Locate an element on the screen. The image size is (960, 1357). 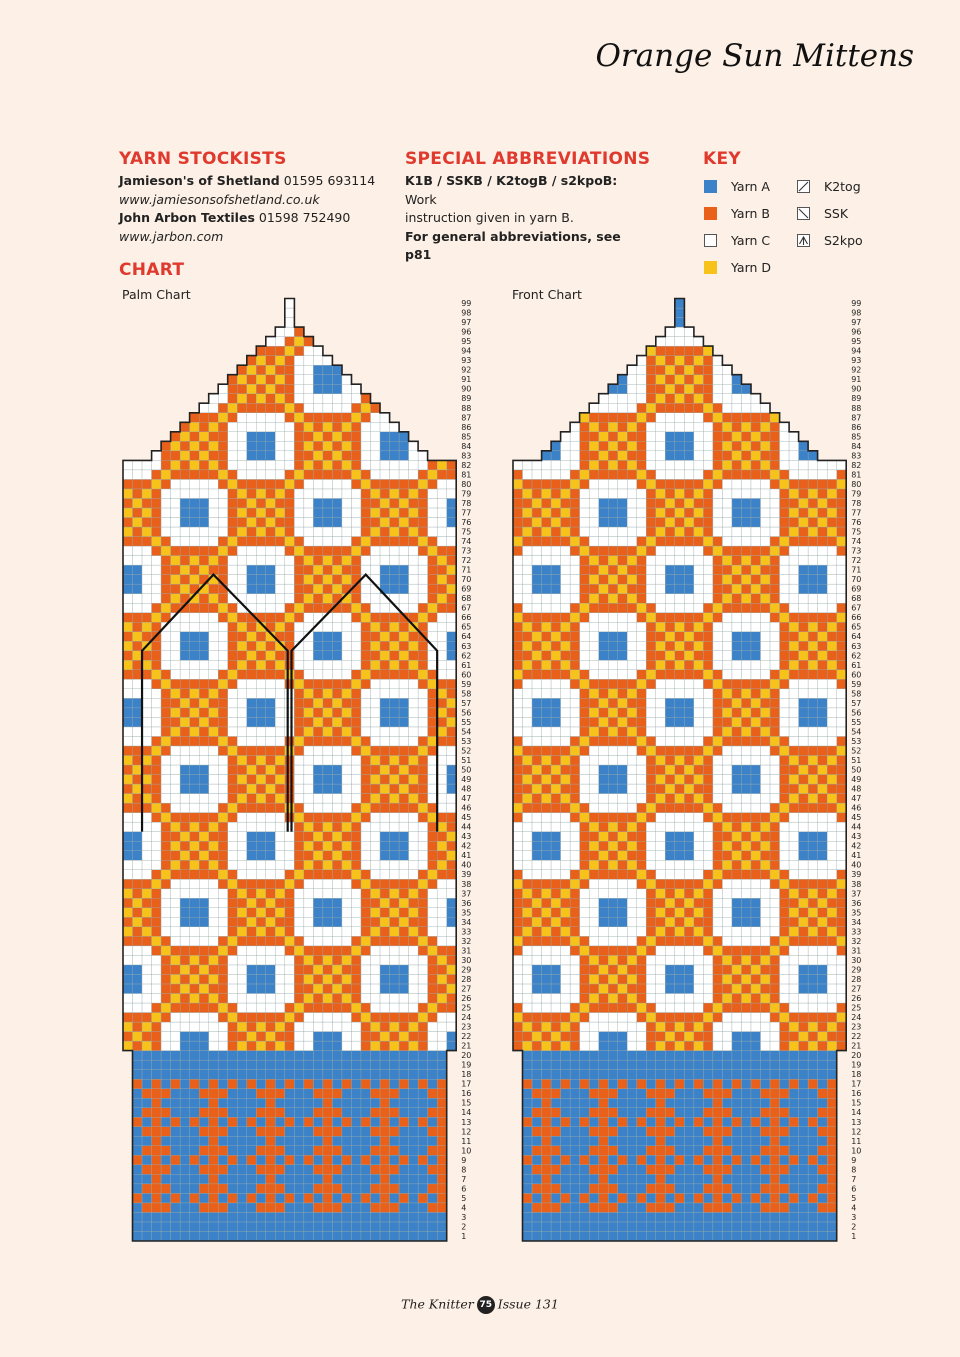
row-number: 38 is located at coordinates (466, 884).